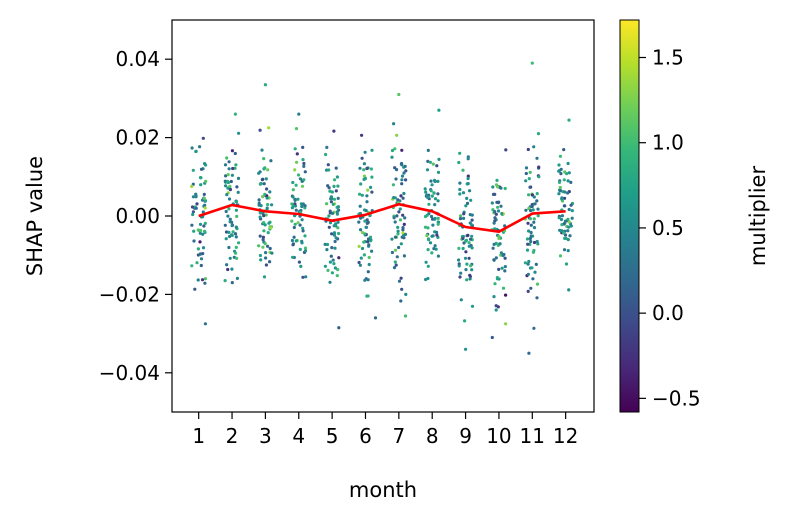  I want to click on colorbar-tick-label: −0.5, so click(676, 398).